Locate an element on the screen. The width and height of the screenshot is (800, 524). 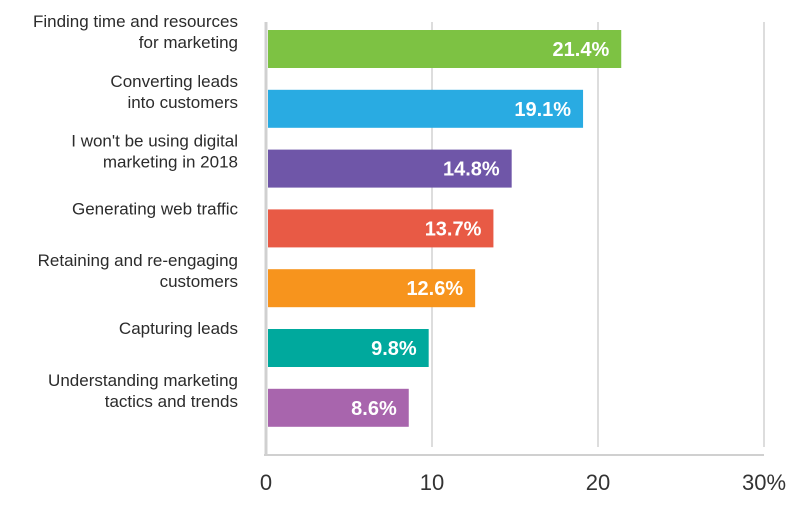
category-label-line: marketing in 2018 is located at coordinates (170, 162).